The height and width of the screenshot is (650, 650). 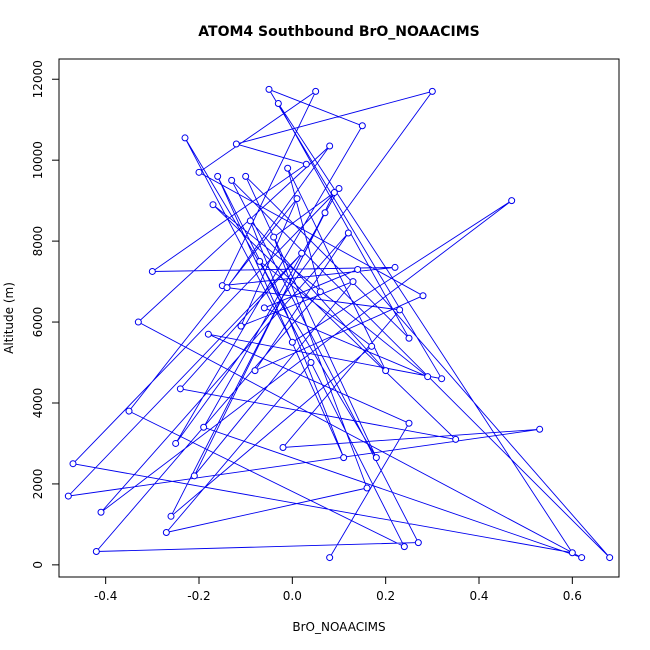 I want to click on y-tick-label: 0, so click(x=38, y=565).